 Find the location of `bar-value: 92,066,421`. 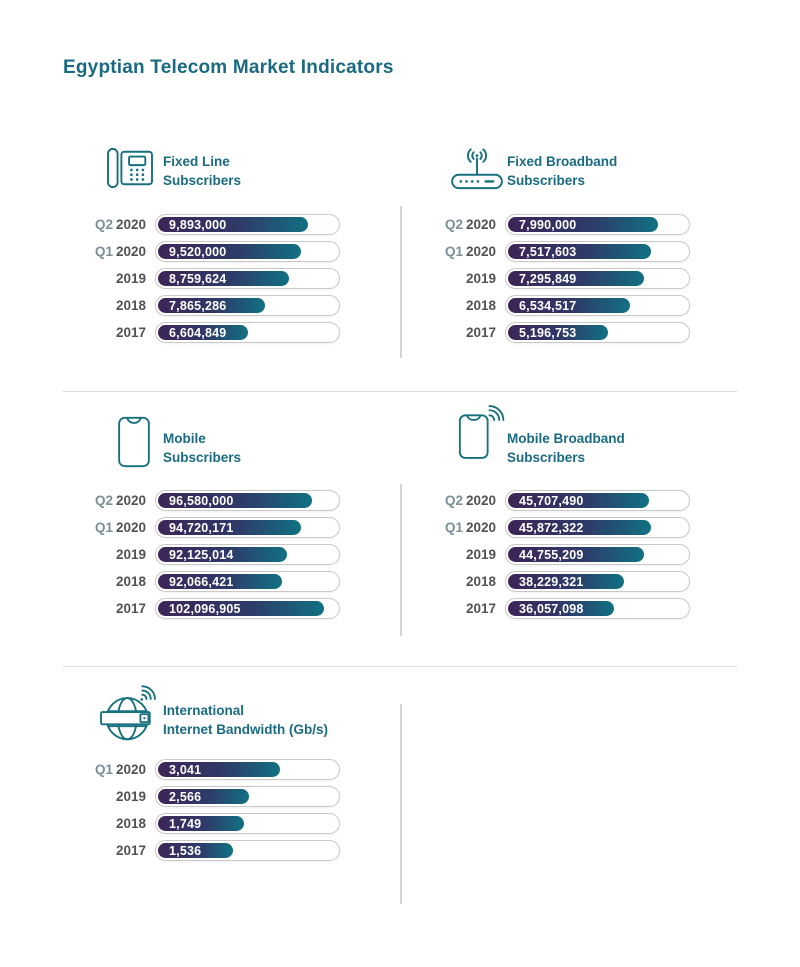

bar-value: 92,066,421 is located at coordinates (201, 581).